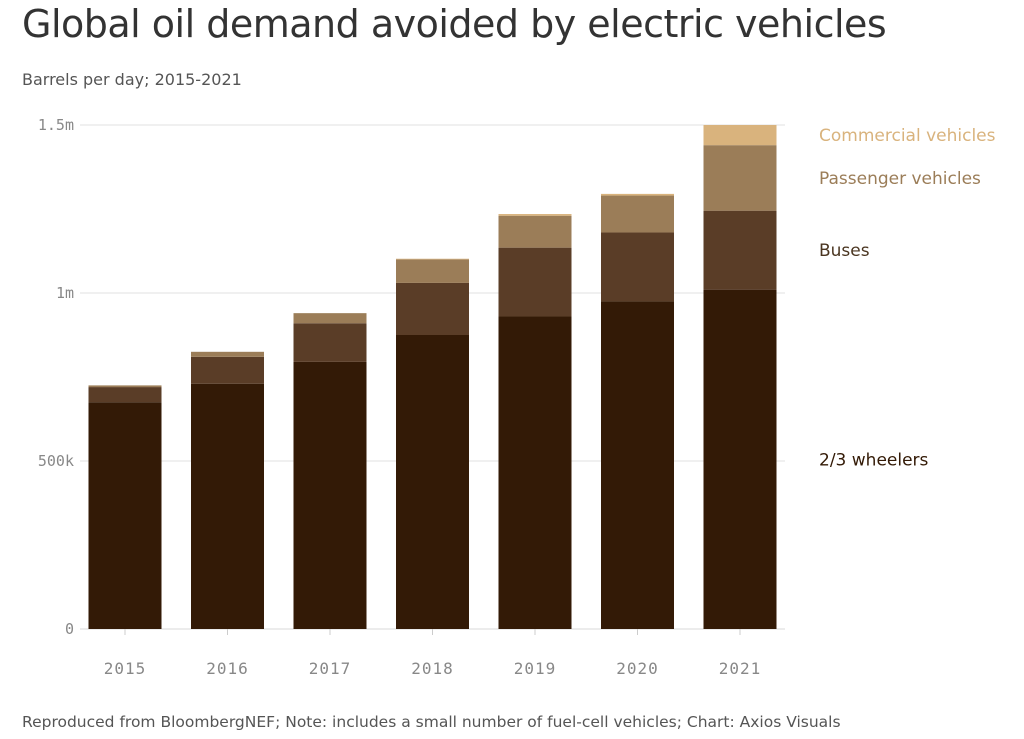  What do you see at coordinates (125, 386) in the screenshot?
I see `bar-passenger-vehicles-2015` at bounding box center [125, 386].